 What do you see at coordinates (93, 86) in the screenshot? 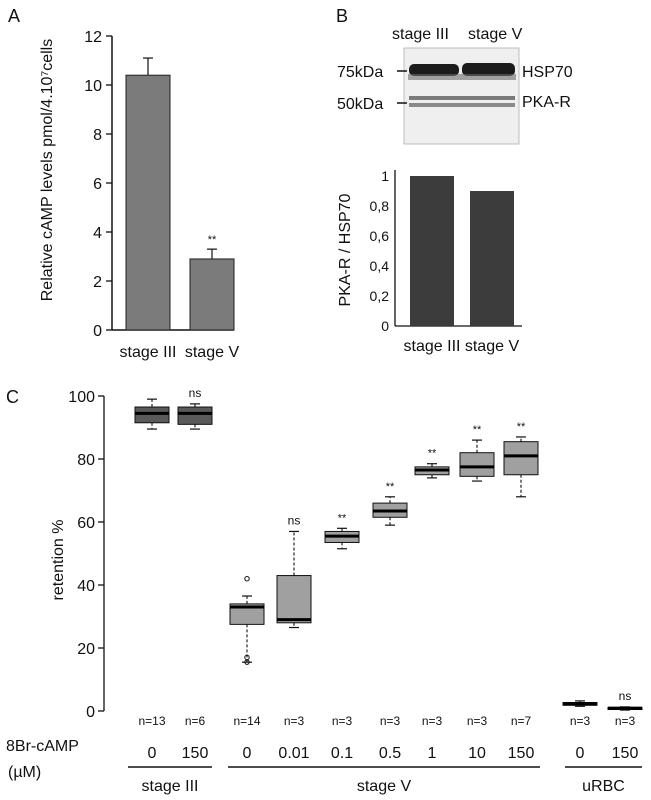
I see `panel-a-ytick-label-5: 10` at bounding box center [93, 86].